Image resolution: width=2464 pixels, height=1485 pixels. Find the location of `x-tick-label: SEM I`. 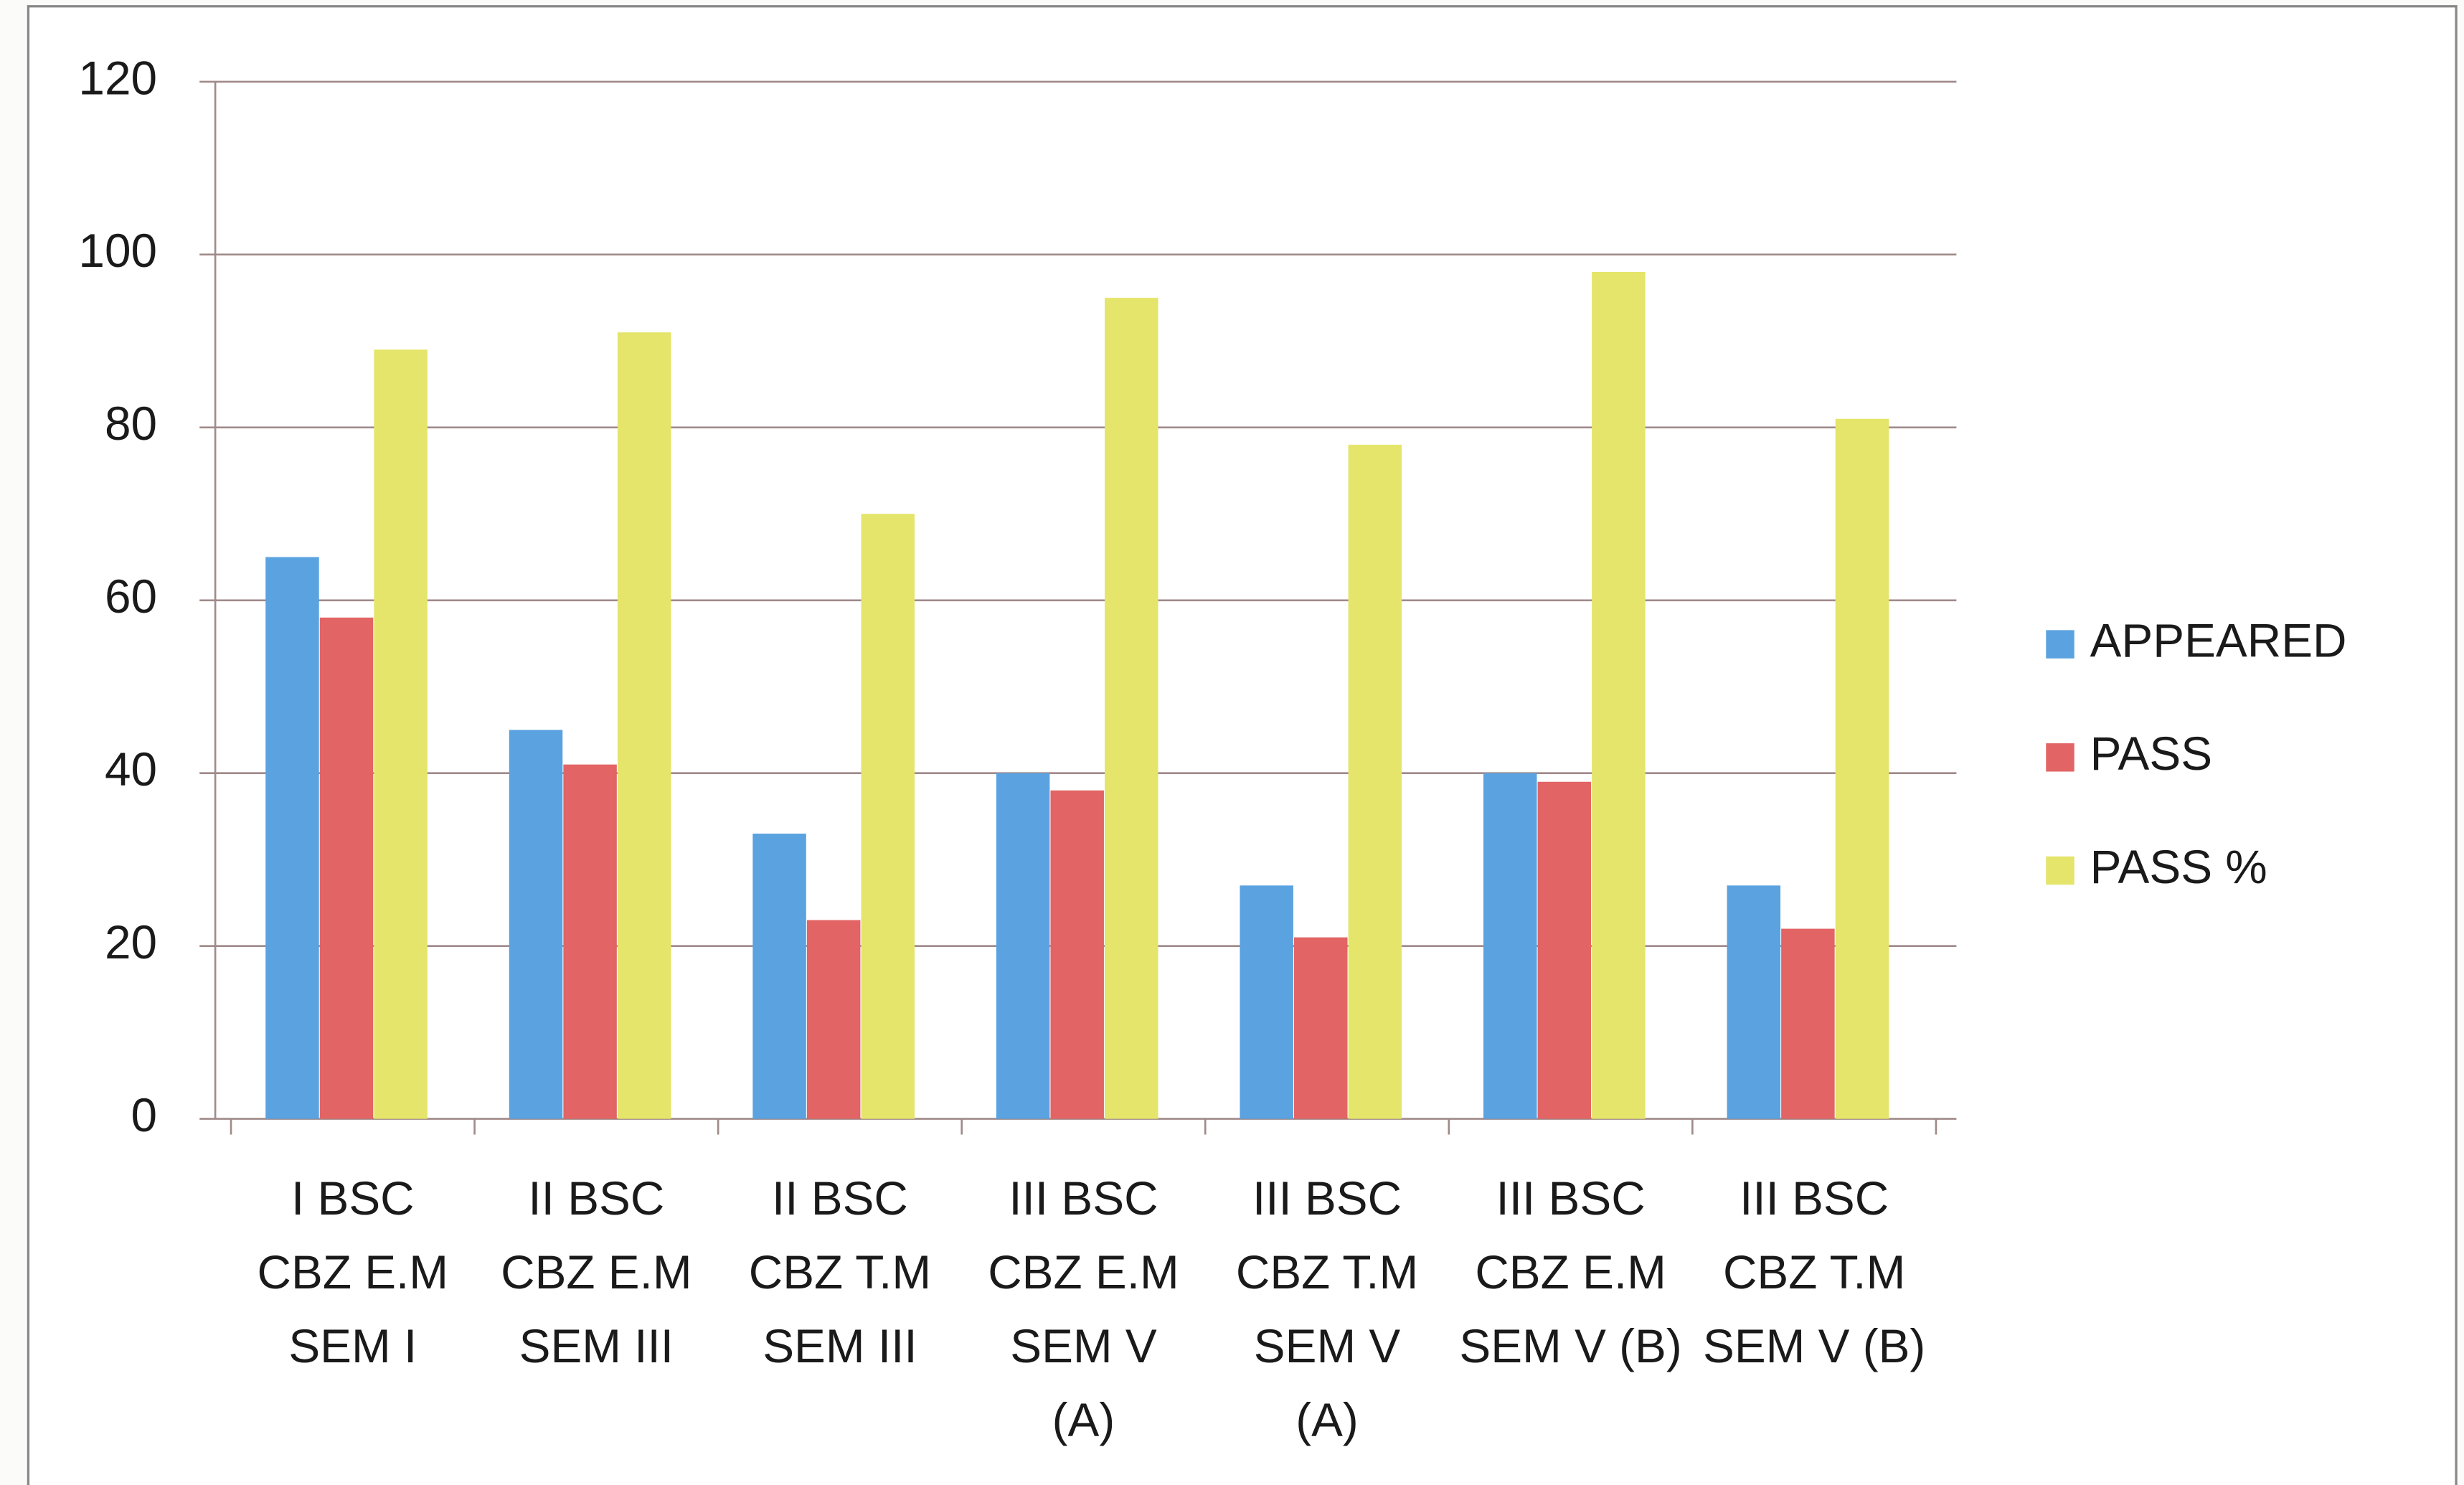

x-tick-label: SEM I is located at coordinates (352, 1346).